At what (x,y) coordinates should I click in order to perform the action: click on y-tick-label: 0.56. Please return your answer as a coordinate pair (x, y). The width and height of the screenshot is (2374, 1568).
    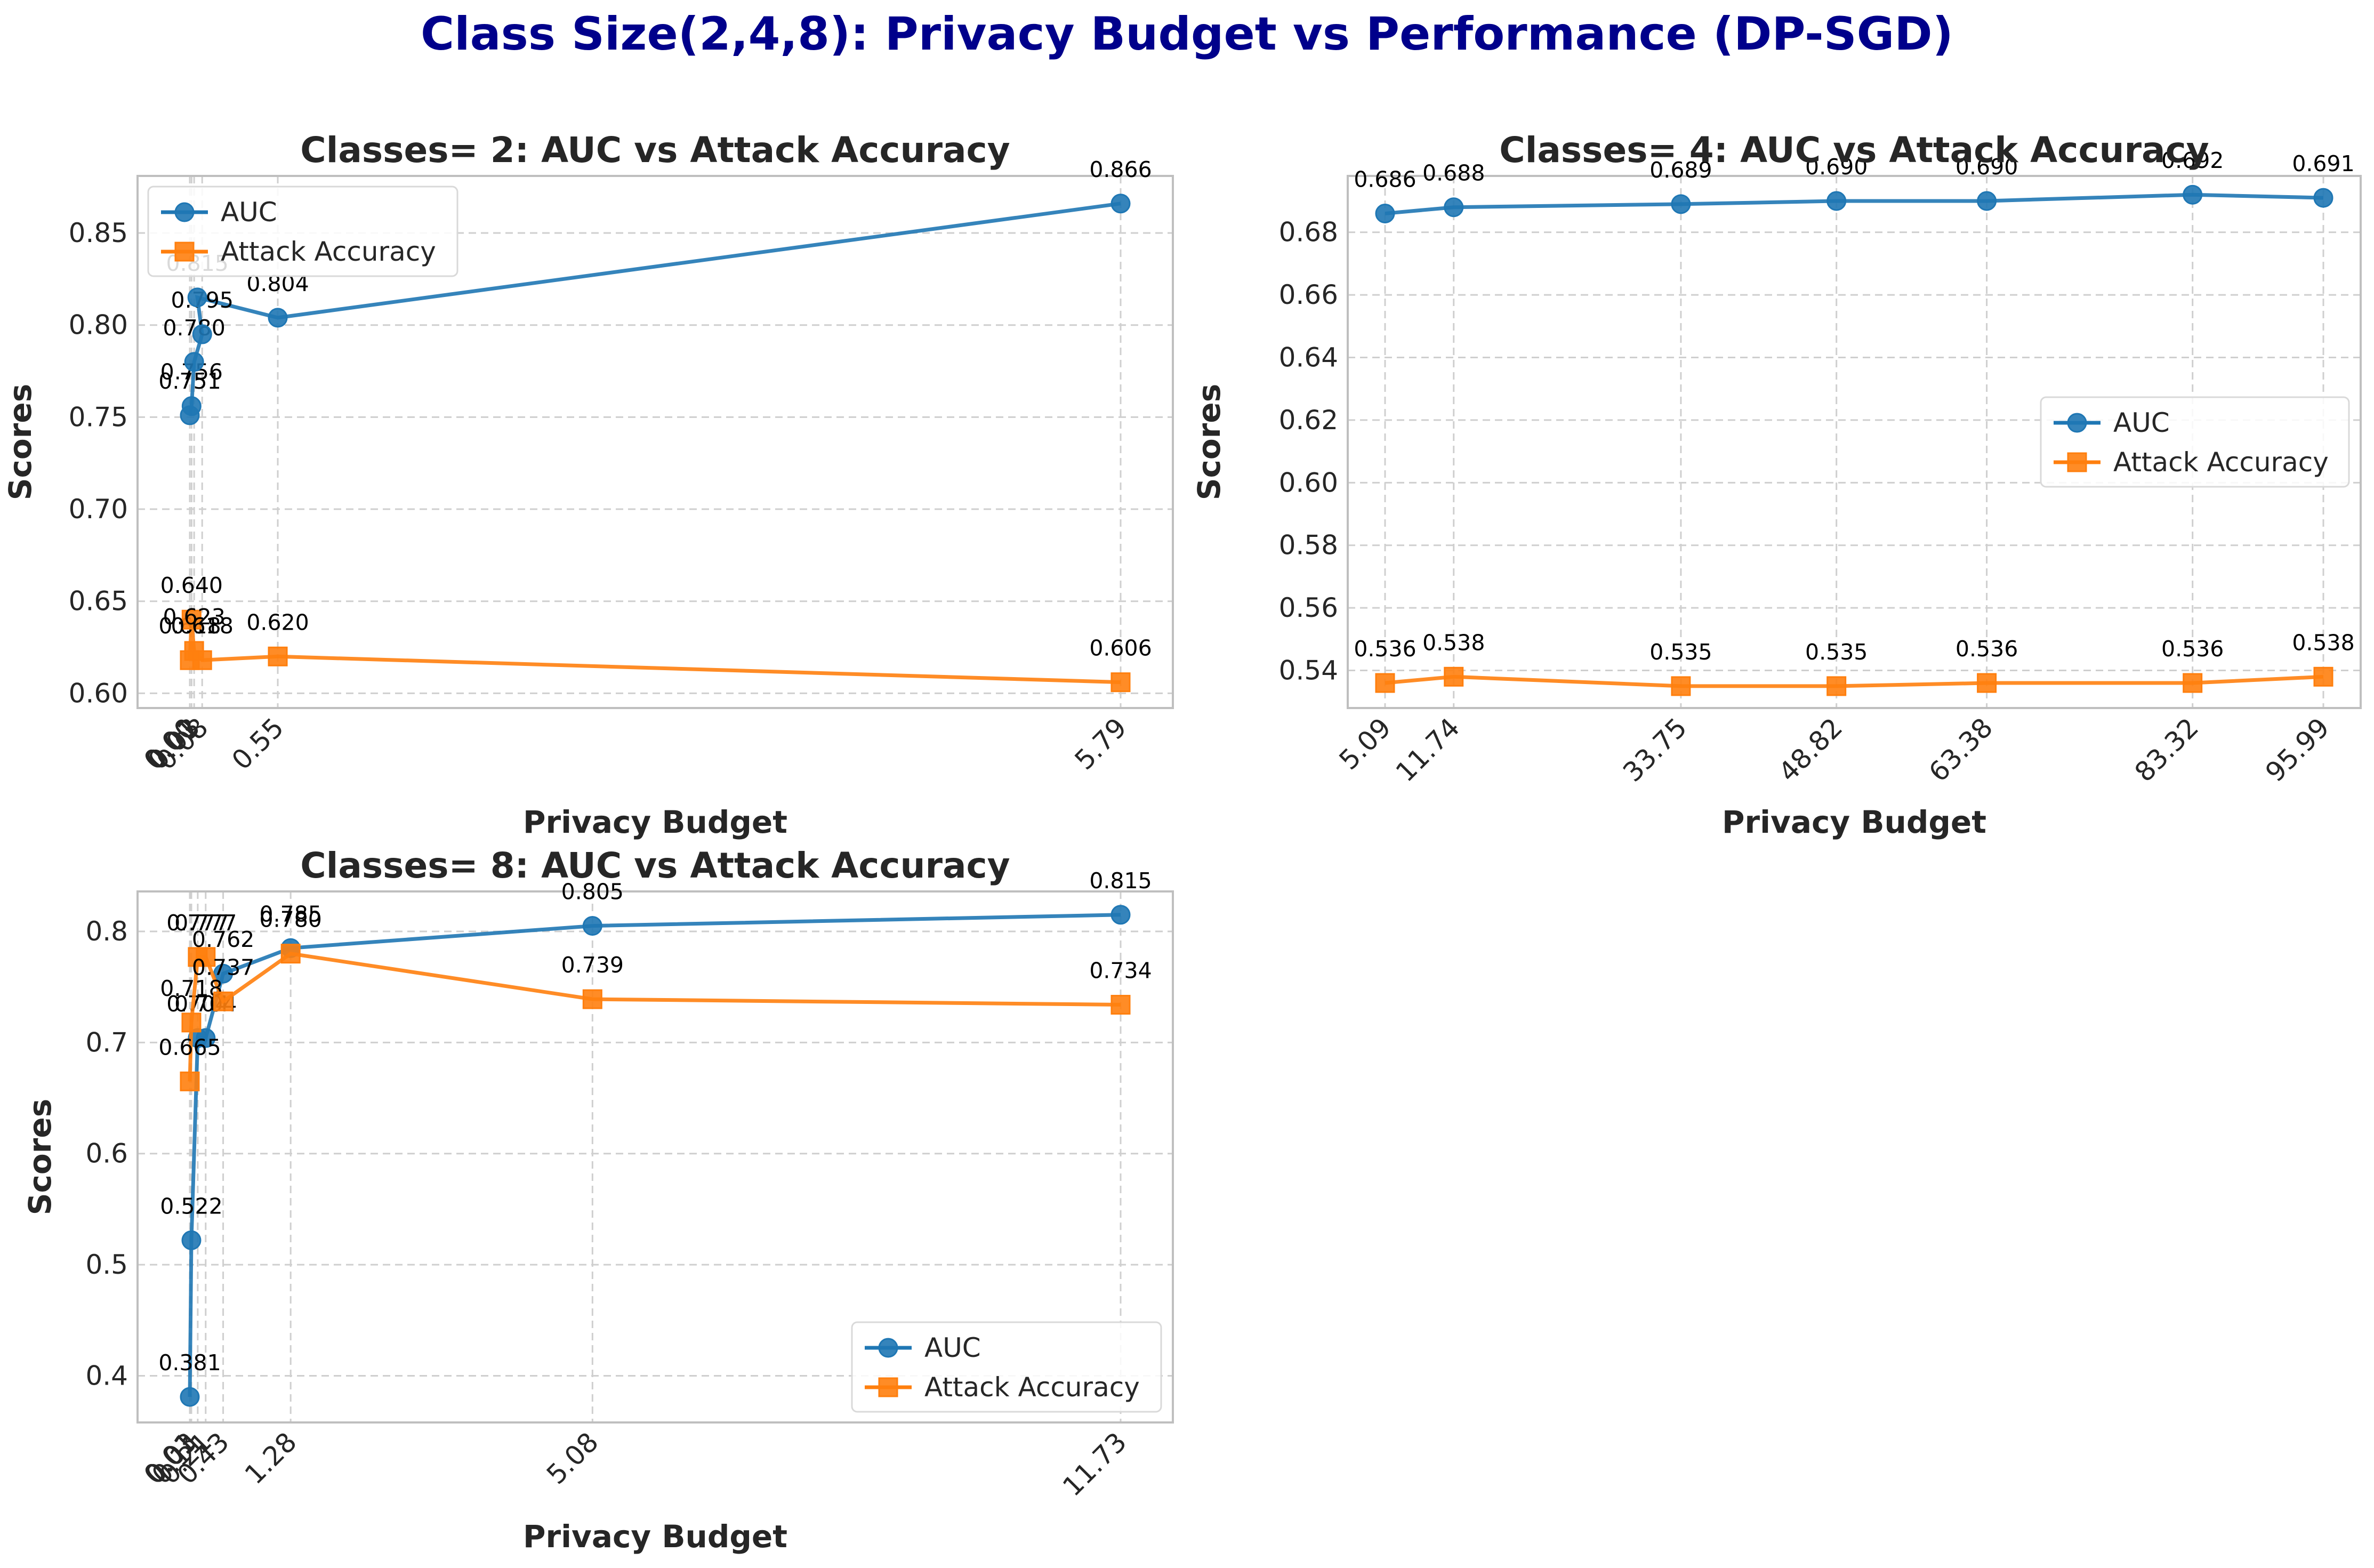
    Looking at the image, I should click on (1308, 607).